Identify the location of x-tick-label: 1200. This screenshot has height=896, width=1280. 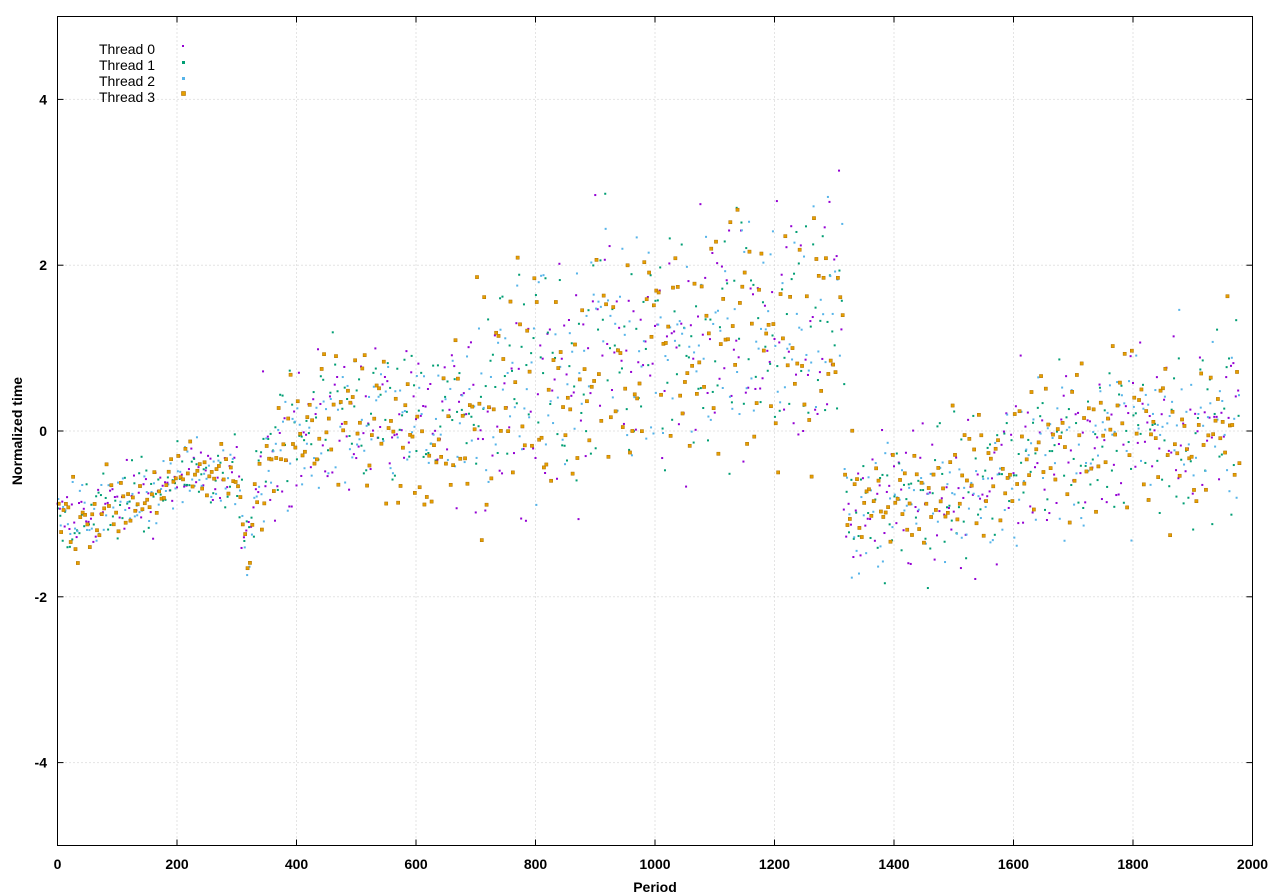
(774, 864).